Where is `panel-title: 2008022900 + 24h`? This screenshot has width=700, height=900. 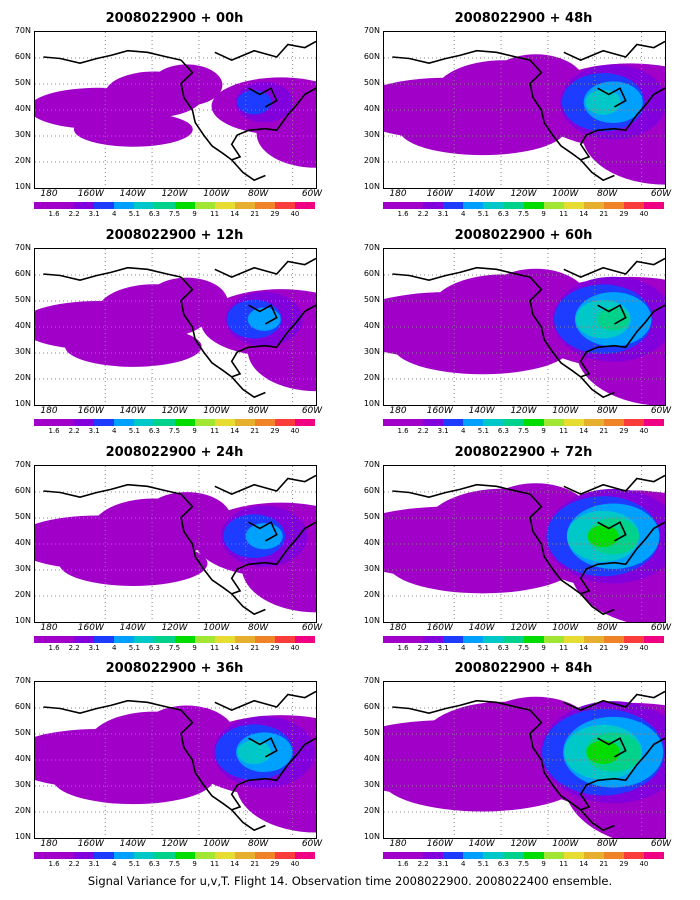
panel-title: 2008022900 + 24h is located at coordinates (174, 452).